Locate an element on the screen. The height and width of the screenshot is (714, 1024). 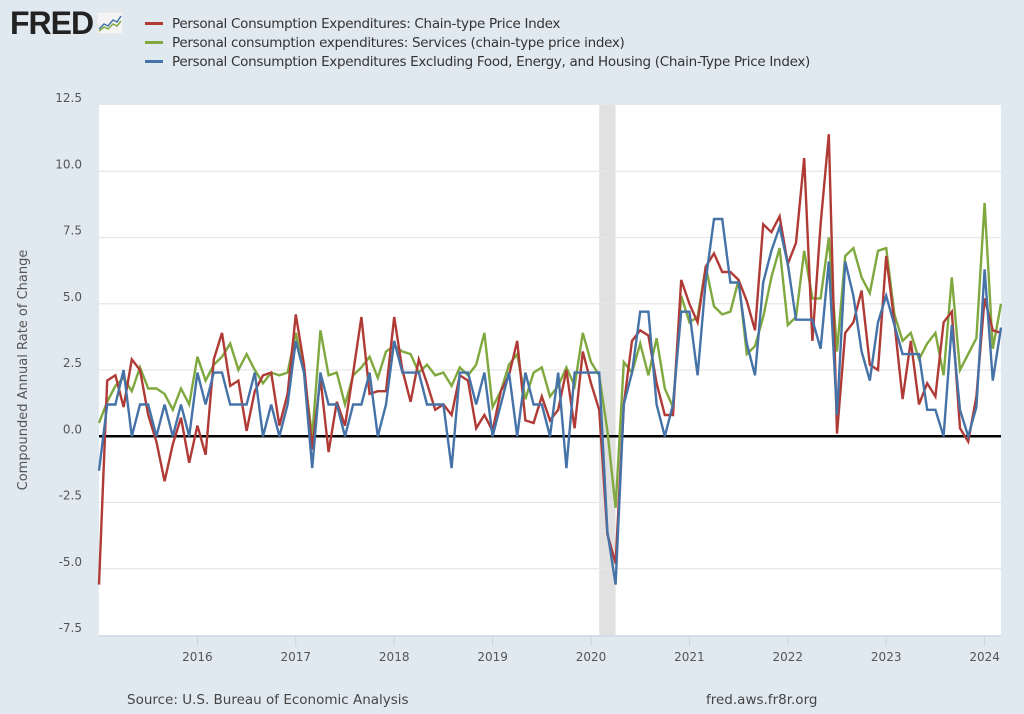
x-tick-label: 2018 is located at coordinates (394, 657).